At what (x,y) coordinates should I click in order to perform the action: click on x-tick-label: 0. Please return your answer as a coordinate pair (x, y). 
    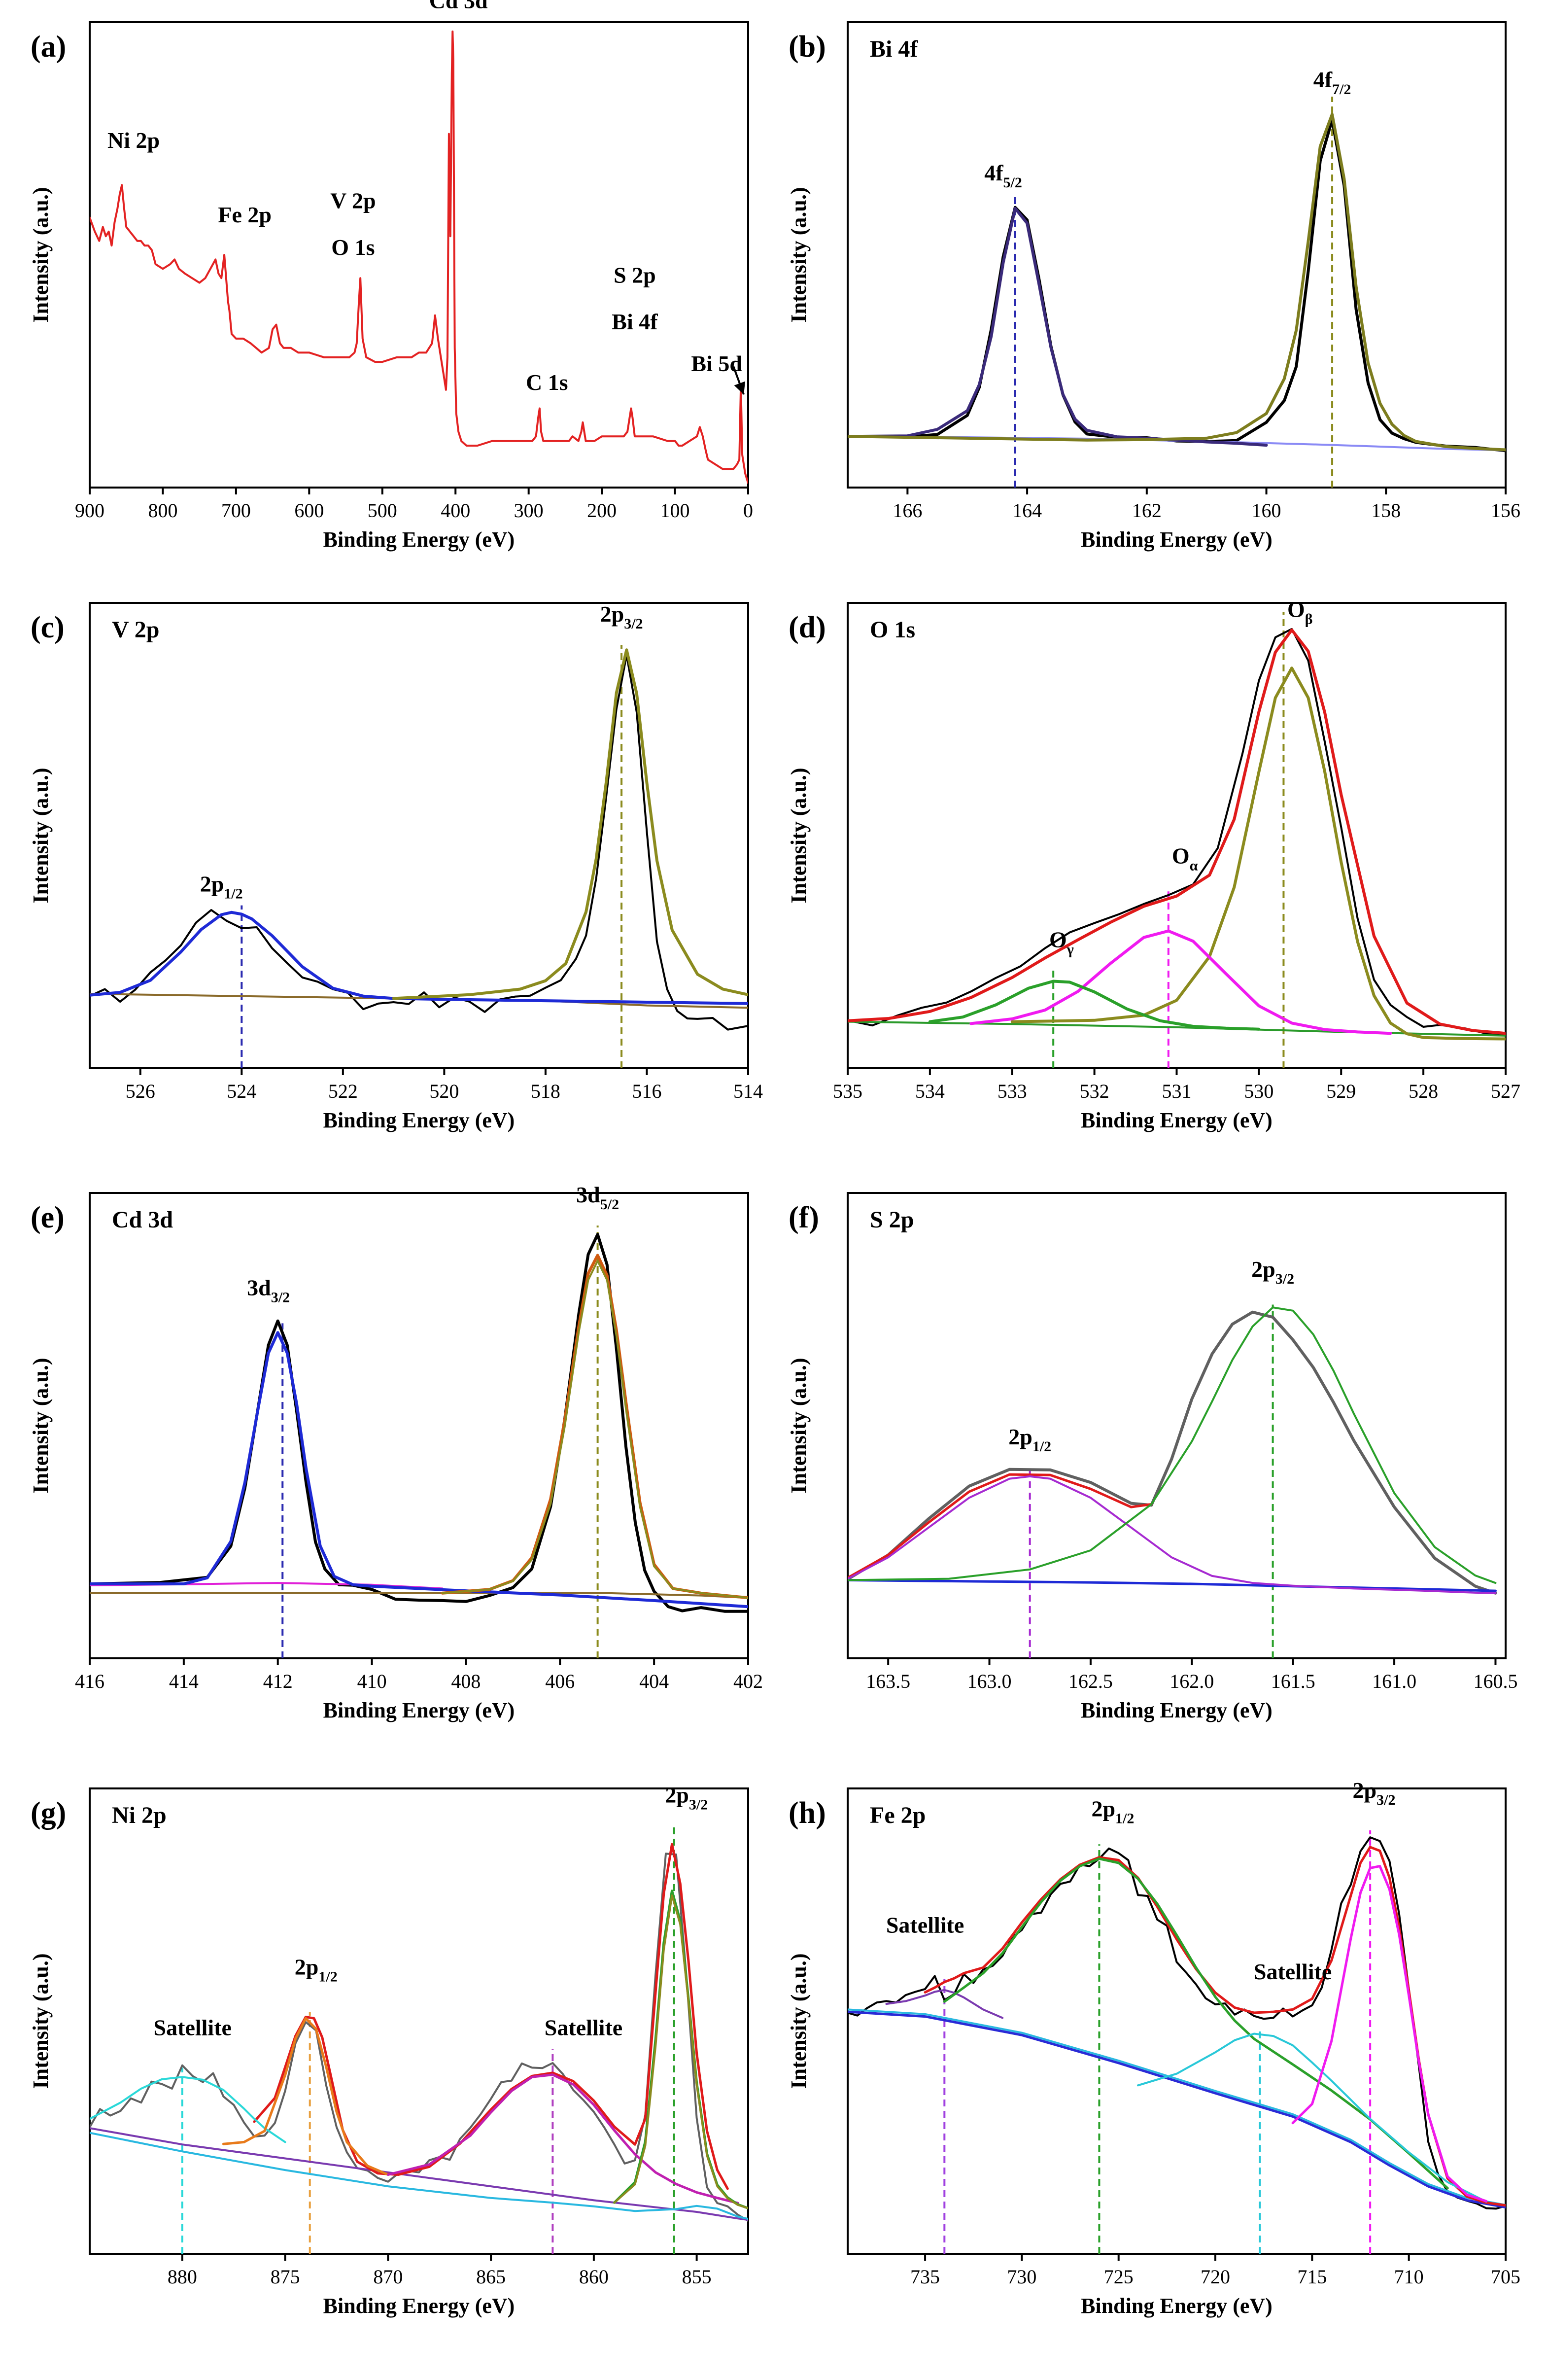
    Looking at the image, I should click on (748, 510).